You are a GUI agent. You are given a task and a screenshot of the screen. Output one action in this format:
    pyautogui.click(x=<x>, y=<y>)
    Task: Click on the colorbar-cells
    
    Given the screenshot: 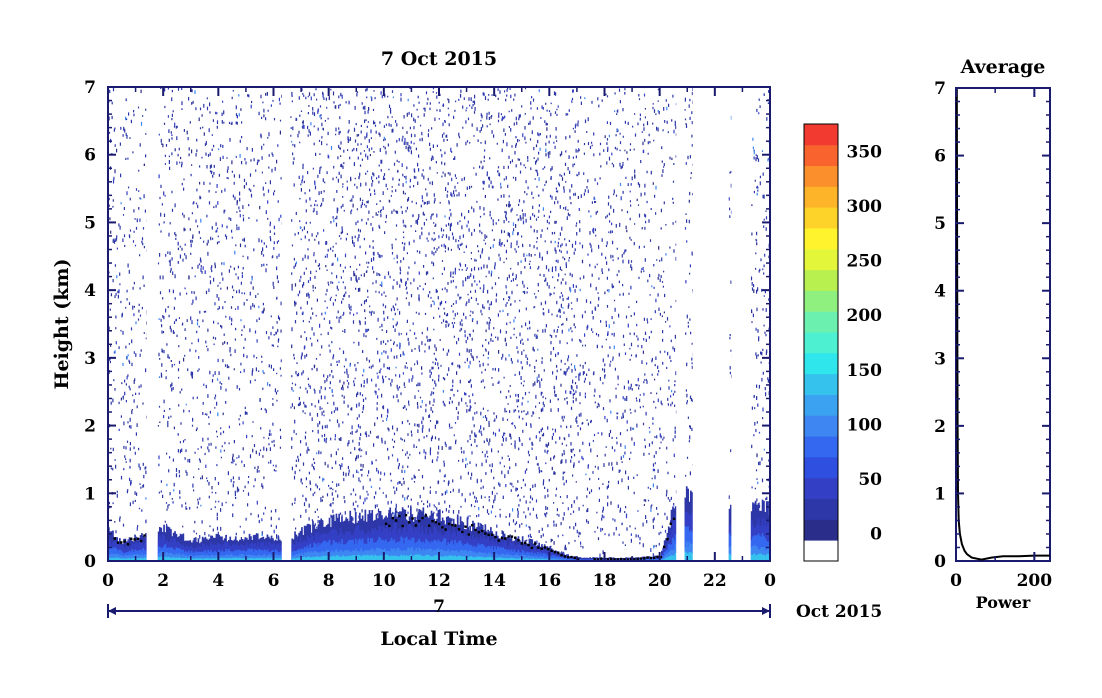 What is the action you would take?
    pyautogui.click(x=821, y=343)
    